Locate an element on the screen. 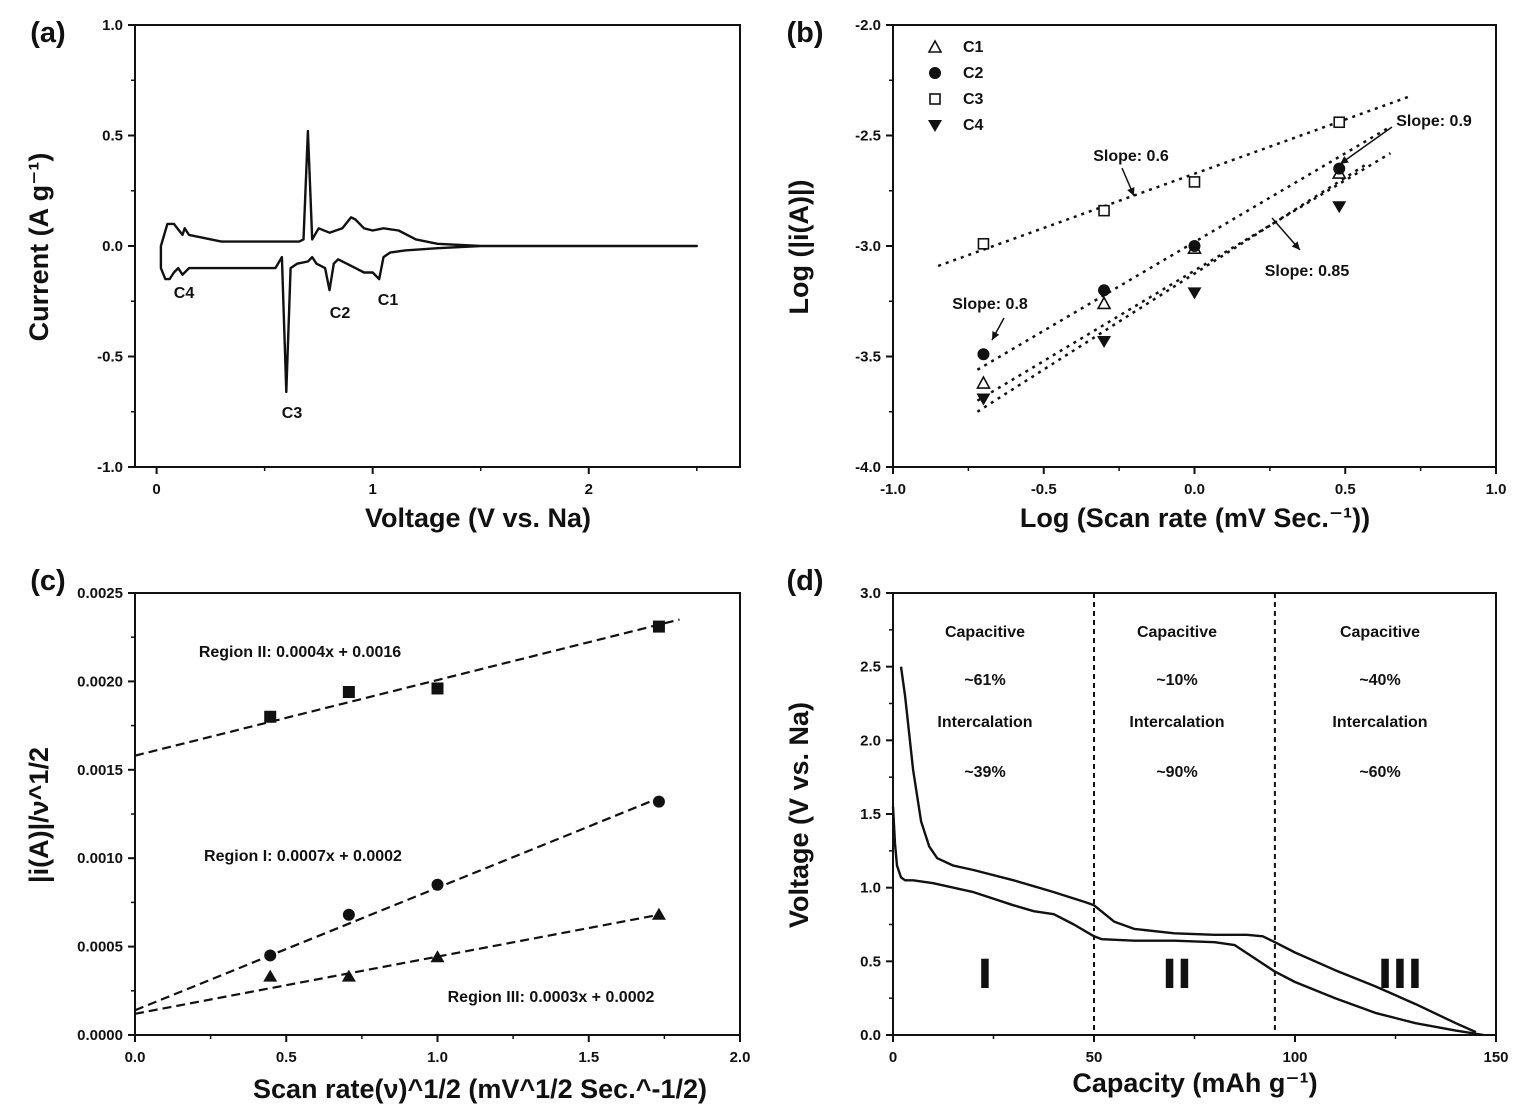 The image size is (1515, 1112). panel-label-c: (c) is located at coordinates (47, 581).